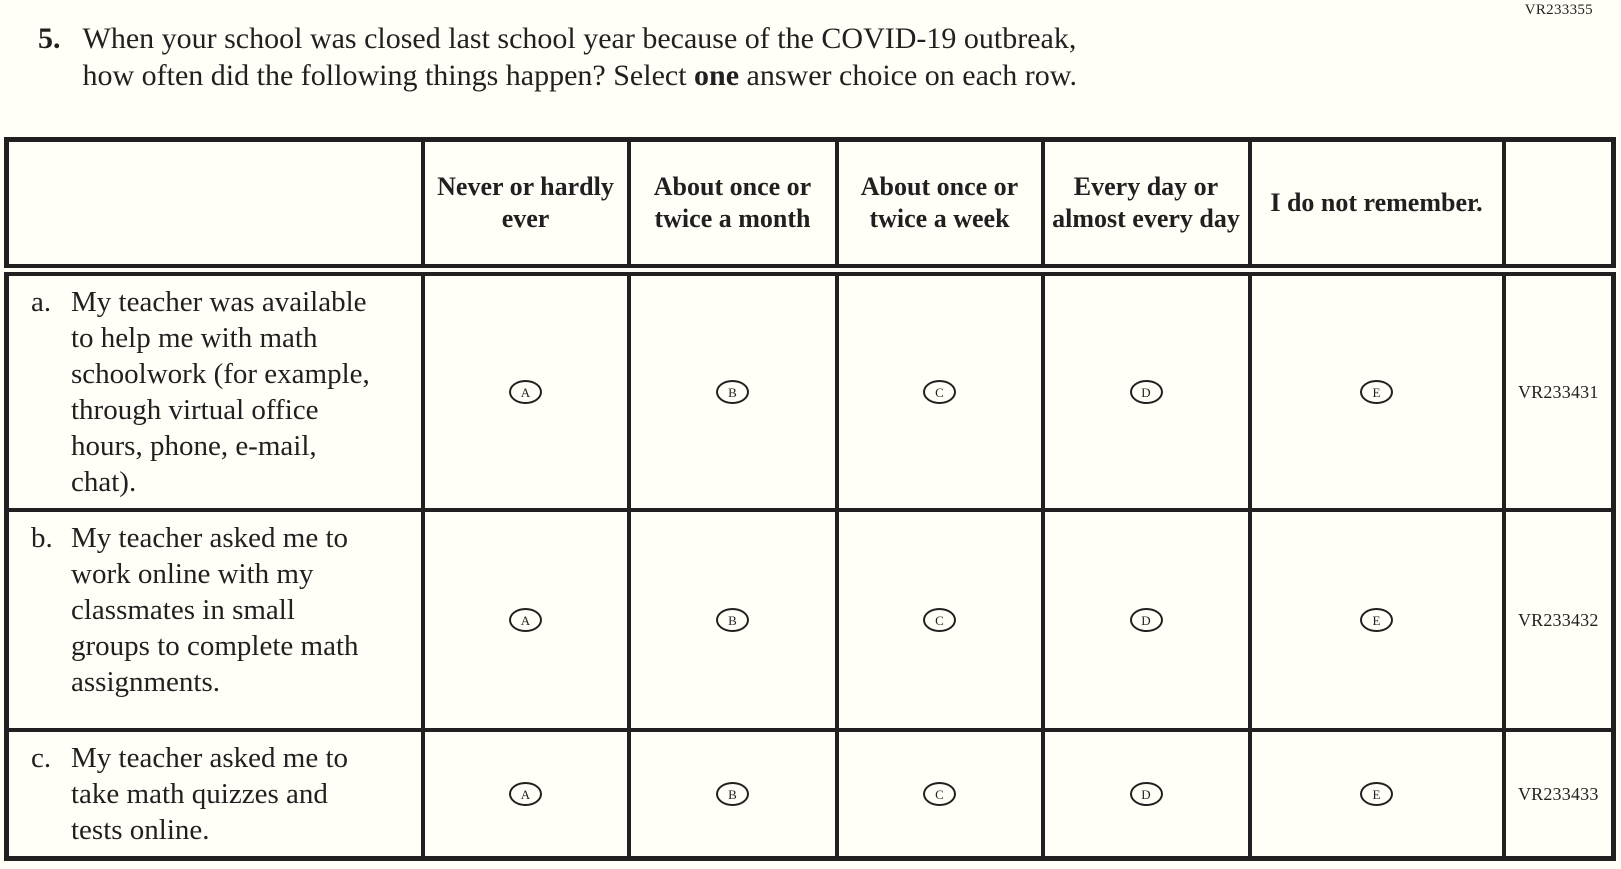 This screenshot has width=1621, height=869. I want to click on column-header-once-twice-week: About once or twice a week, so click(939, 206).